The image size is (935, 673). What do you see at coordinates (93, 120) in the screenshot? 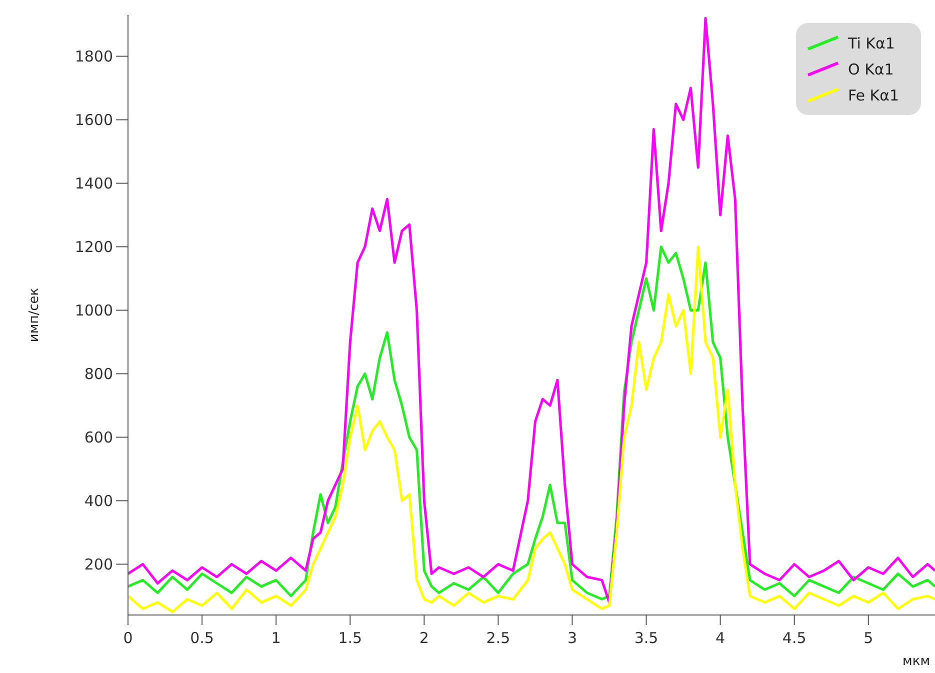
I see `y-tick-label: 1600` at bounding box center [93, 120].